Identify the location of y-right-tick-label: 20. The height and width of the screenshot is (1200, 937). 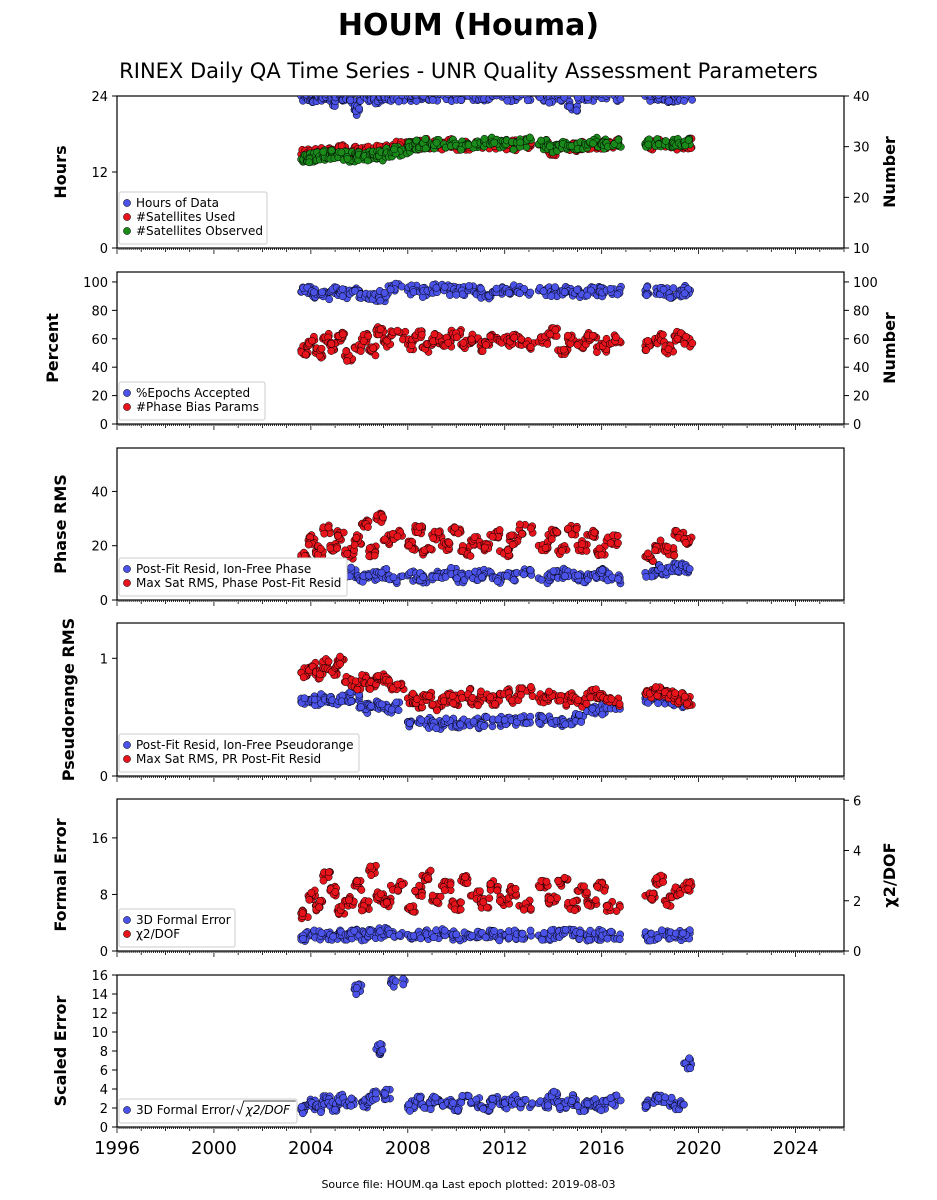
(861, 397).